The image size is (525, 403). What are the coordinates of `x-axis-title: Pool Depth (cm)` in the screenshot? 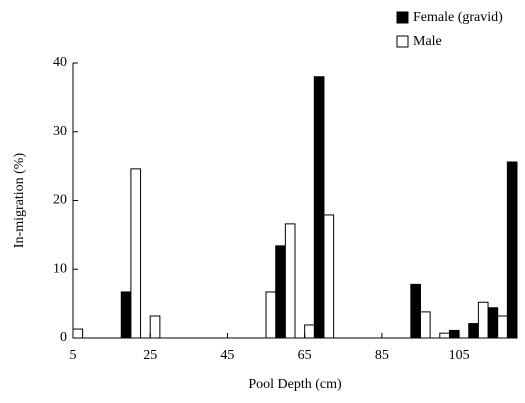 It's located at (295, 384).